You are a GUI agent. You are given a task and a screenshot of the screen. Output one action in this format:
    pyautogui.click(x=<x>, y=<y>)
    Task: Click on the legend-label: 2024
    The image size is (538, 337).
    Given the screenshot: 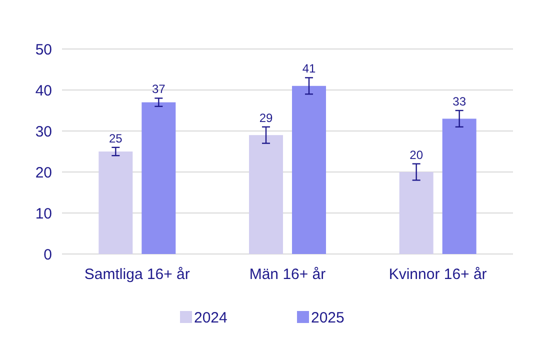 What is the action you would take?
    pyautogui.click(x=211, y=317)
    